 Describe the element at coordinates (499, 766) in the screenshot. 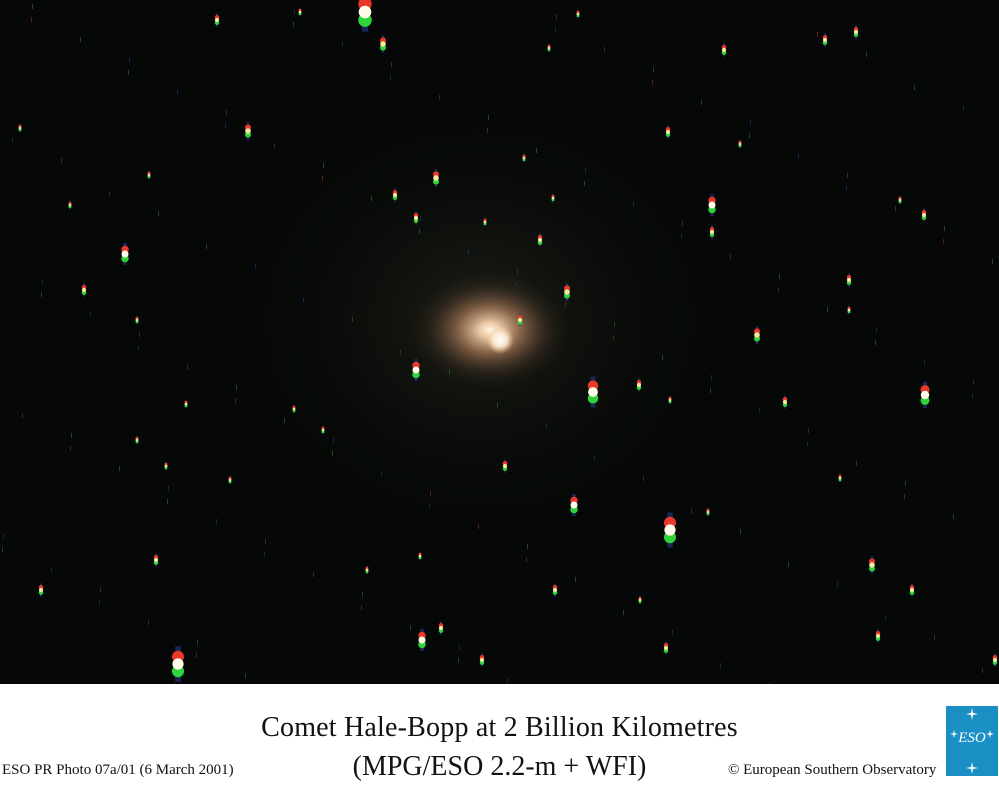

I see `caption-subtitle: (MPG/ESO 2.2-m + WFI)` at that location.